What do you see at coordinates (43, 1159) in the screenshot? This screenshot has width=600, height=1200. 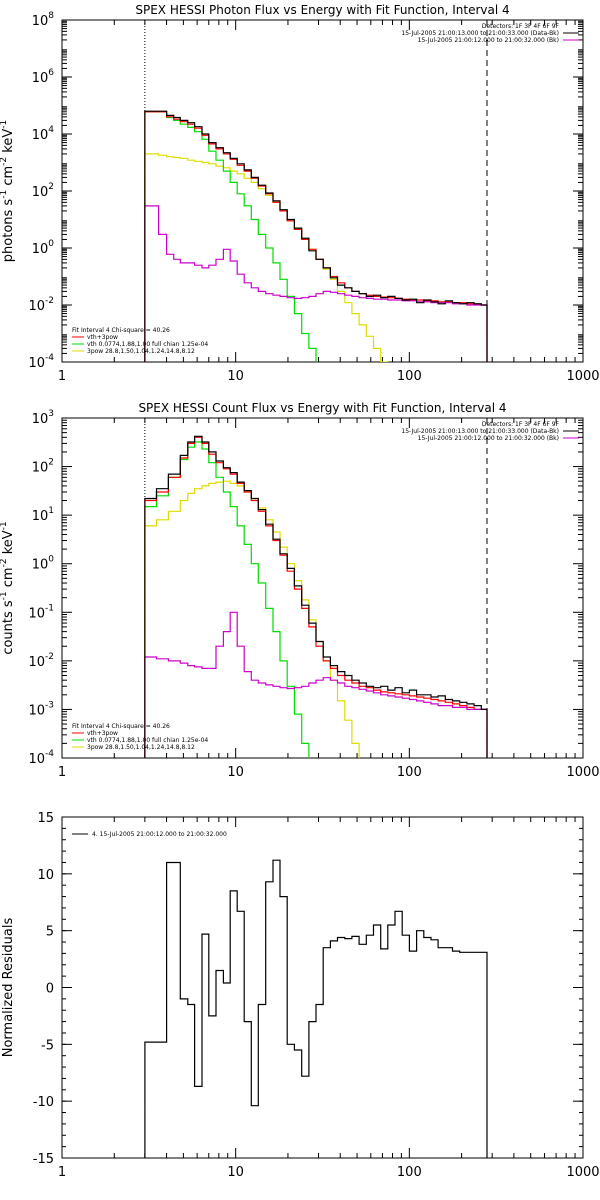 I see `y-tick-label: -15` at bounding box center [43, 1159].